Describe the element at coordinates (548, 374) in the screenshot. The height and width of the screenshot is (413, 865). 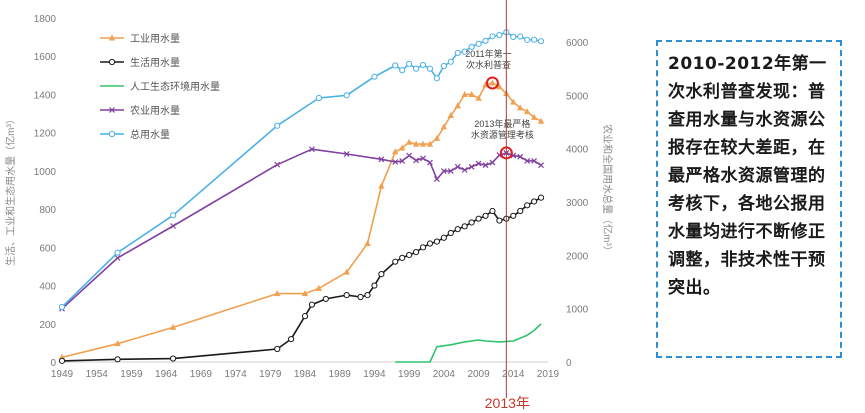
I see `x-tick-label: 2019` at that location.